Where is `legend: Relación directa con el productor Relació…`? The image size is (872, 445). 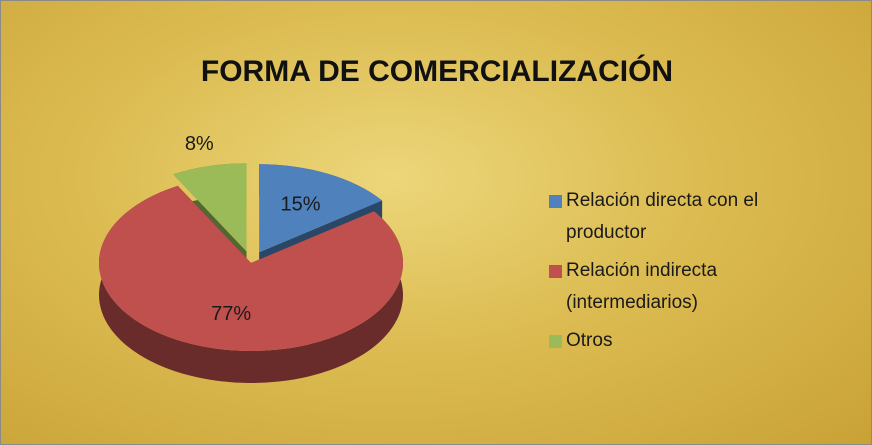 legend: Relación directa con el productor Relació… is located at coordinates (674, 274).